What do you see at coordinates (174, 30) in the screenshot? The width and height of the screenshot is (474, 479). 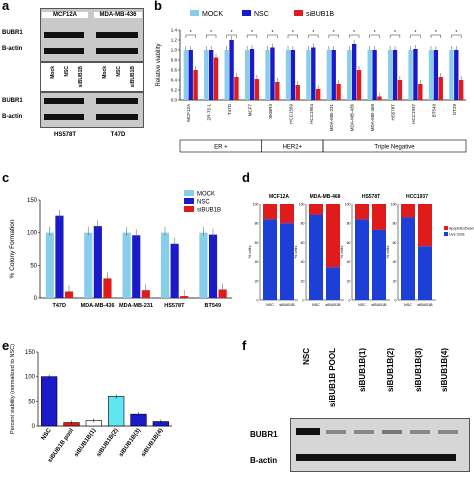 I see `y-tick-label: 1.4` at bounding box center [174, 30].